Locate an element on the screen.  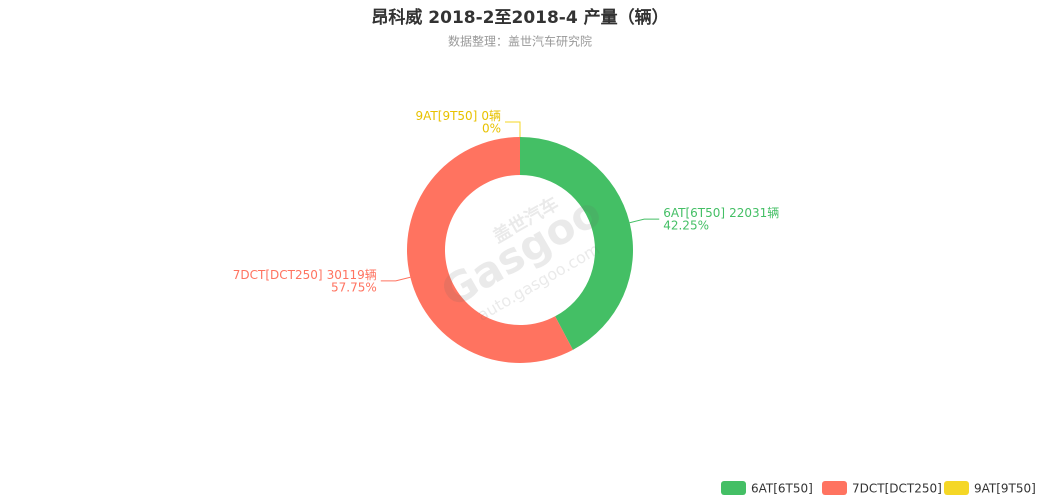
legend-label: 9AT[9T50] is located at coordinates (1005, 489).